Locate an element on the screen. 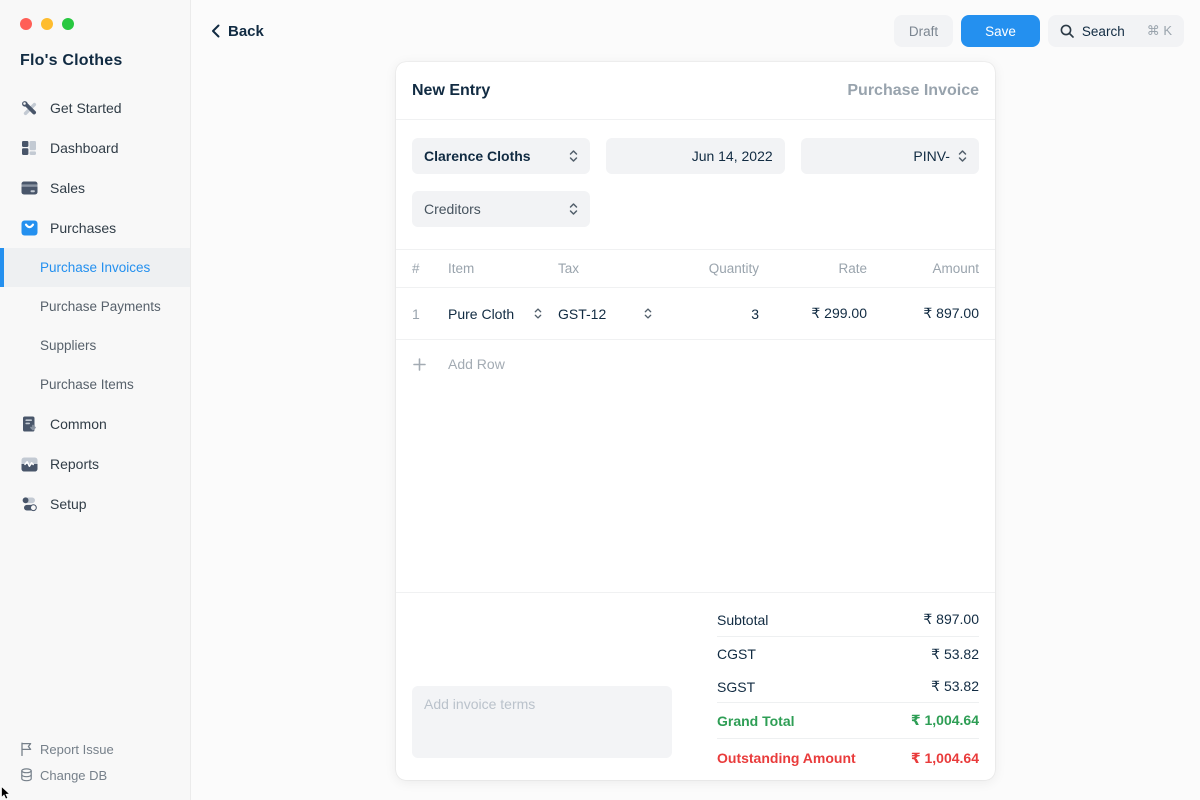 The width and height of the screenshot is (1200, 800). header-quantity: Quantity is located at coordinates (733, 268).